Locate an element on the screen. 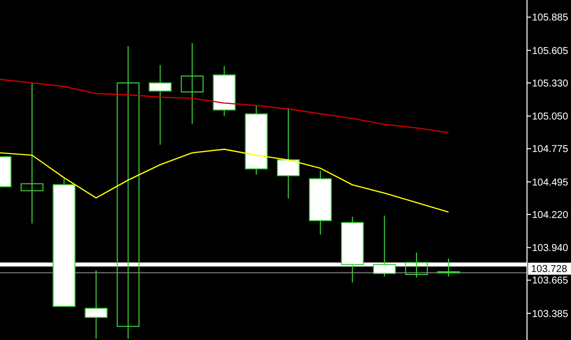 The image size is (571, 340). y-tick-label: 104.775 is located at coordinates (550, 150).